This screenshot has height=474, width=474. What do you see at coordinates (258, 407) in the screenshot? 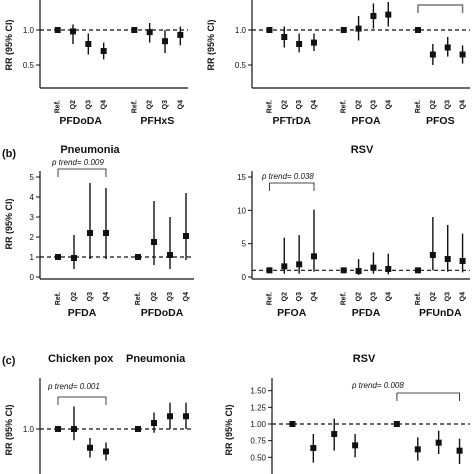
I see `y-tick-label: 1.25` at bounding box center [258, 407].